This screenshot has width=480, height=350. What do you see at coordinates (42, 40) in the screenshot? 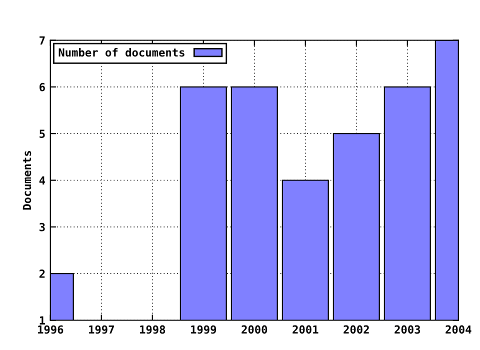
I see `y-tick-label: 7` at bounding box center [42, 40].